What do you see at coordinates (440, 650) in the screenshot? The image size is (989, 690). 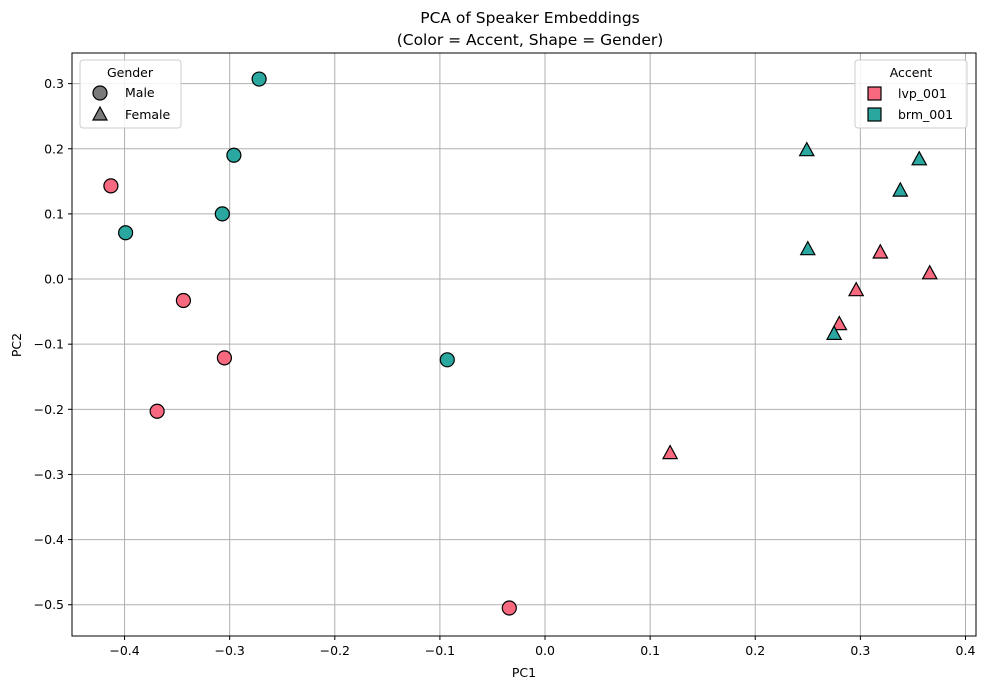 I see `x-tick-label: −0.1` at bounding box center [440, 650].